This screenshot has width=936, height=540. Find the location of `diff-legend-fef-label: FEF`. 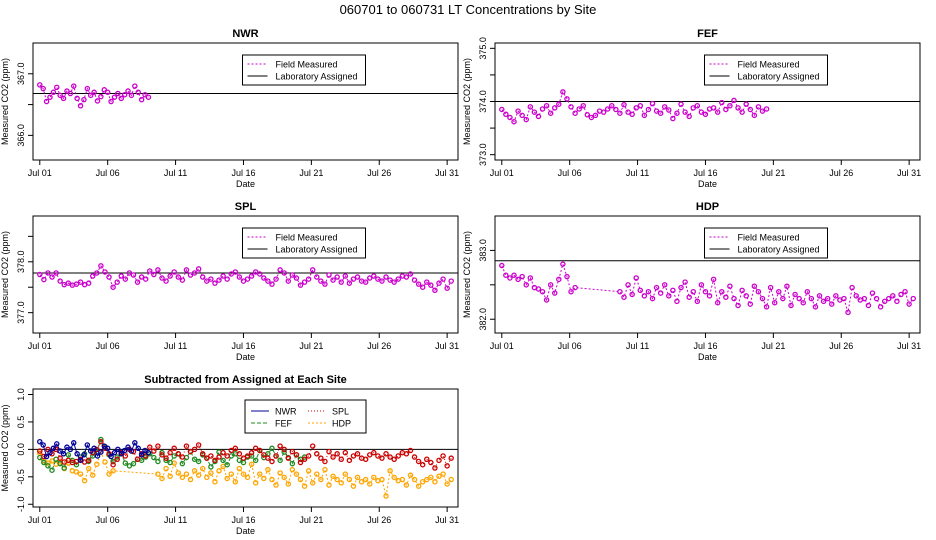

diff-legend-fef-label: FEF is located at coordinates (284, 424).